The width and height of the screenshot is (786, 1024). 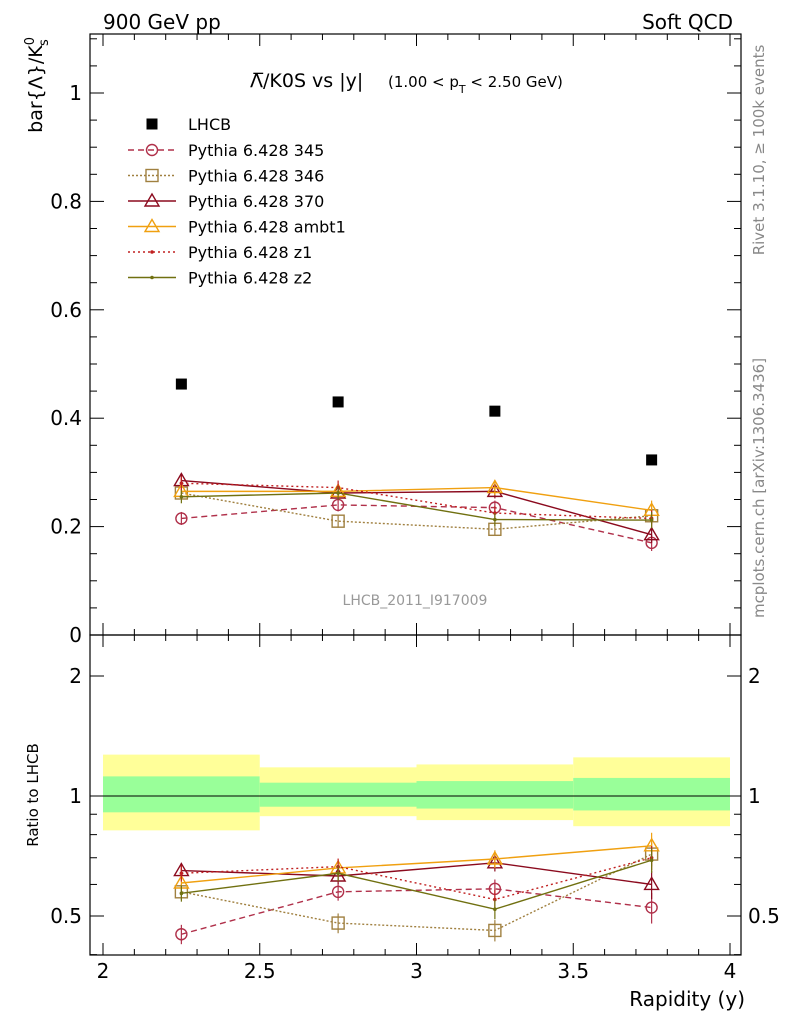 I want to click on header-left: 900 GeV pp, so click(x=162, y=22).